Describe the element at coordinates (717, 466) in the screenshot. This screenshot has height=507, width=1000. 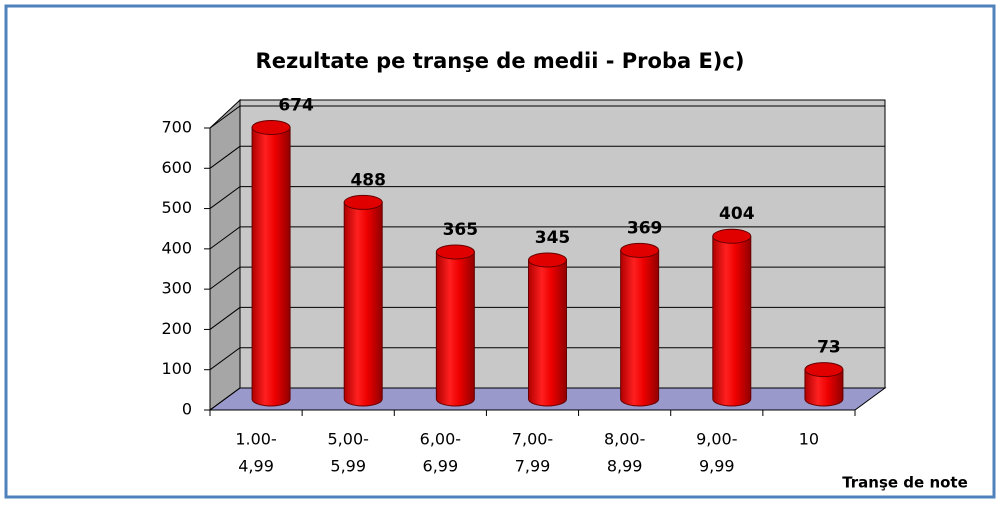
I see `x-tick-label: 9,99` at that location.